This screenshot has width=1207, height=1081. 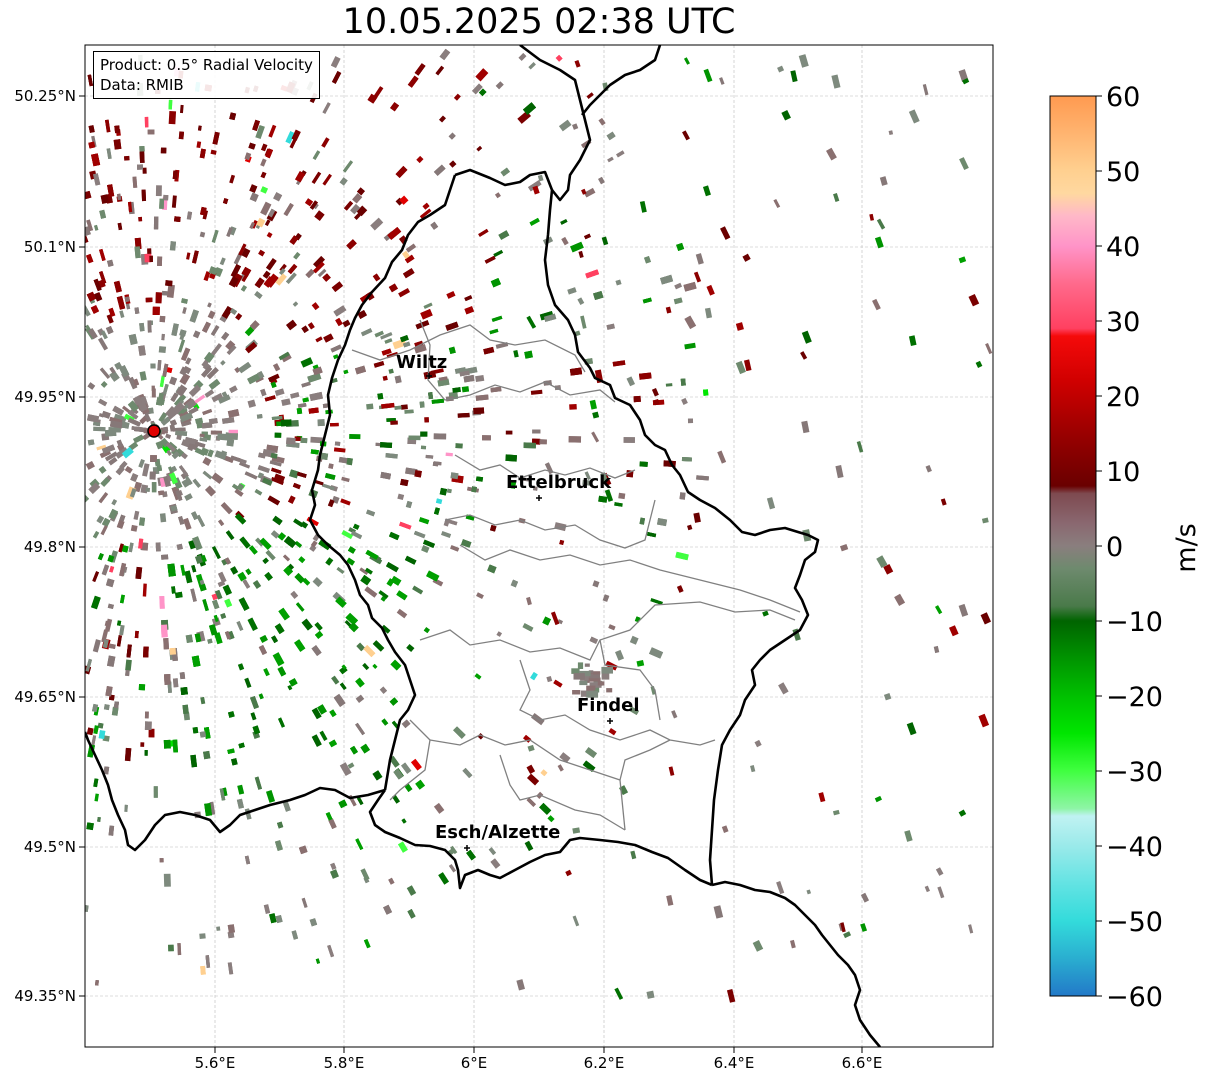 I want to click on border-belgium-france, so click(x=235, y=791).